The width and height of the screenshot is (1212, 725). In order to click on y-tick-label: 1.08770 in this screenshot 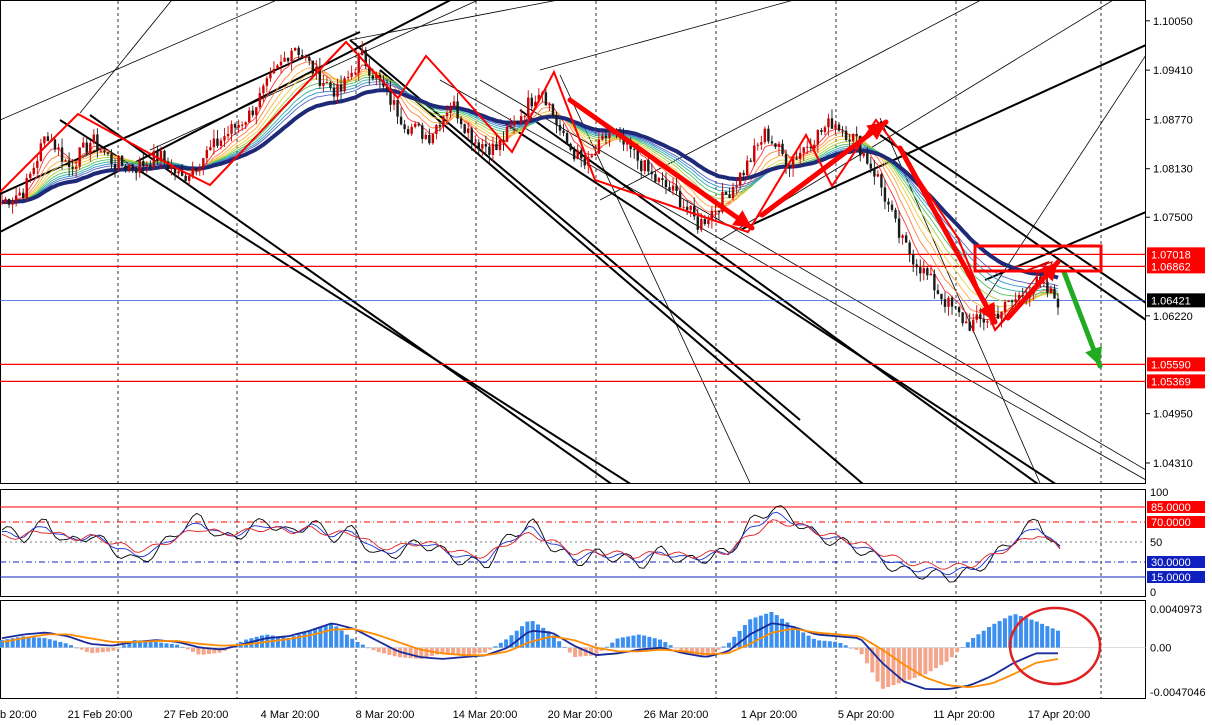, I will do `click(1173, 120)`.